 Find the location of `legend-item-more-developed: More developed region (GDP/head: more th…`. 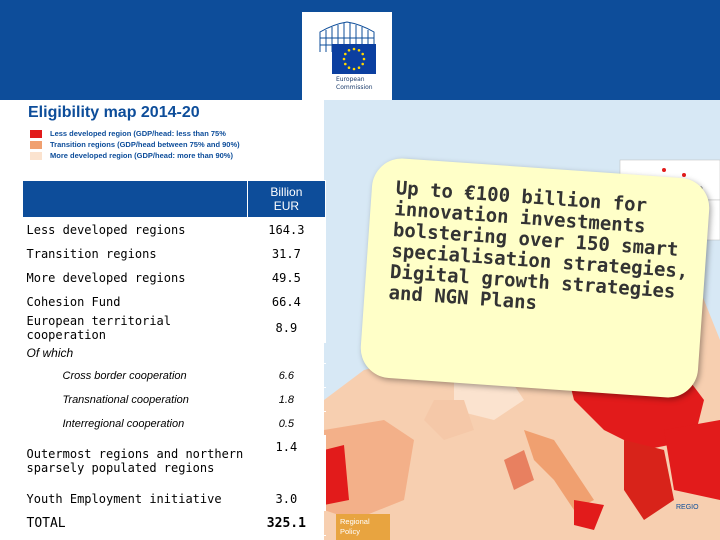

legend-item-more-developed: More developed region (GDP/head: more th… is located at coordinates (135, 155).